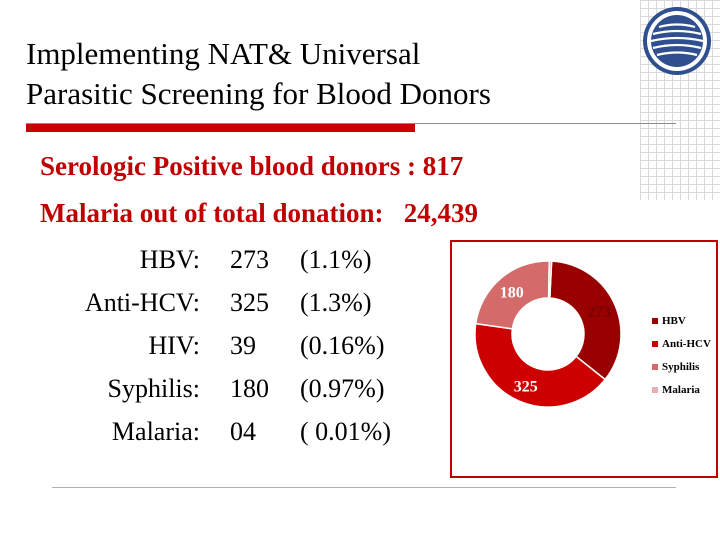 The image size is (720, 540). What do you see at coordinates (342, 388) in the screenshot?
I see `stat-percent: (0.97%)` at bounding box center [342, 388].